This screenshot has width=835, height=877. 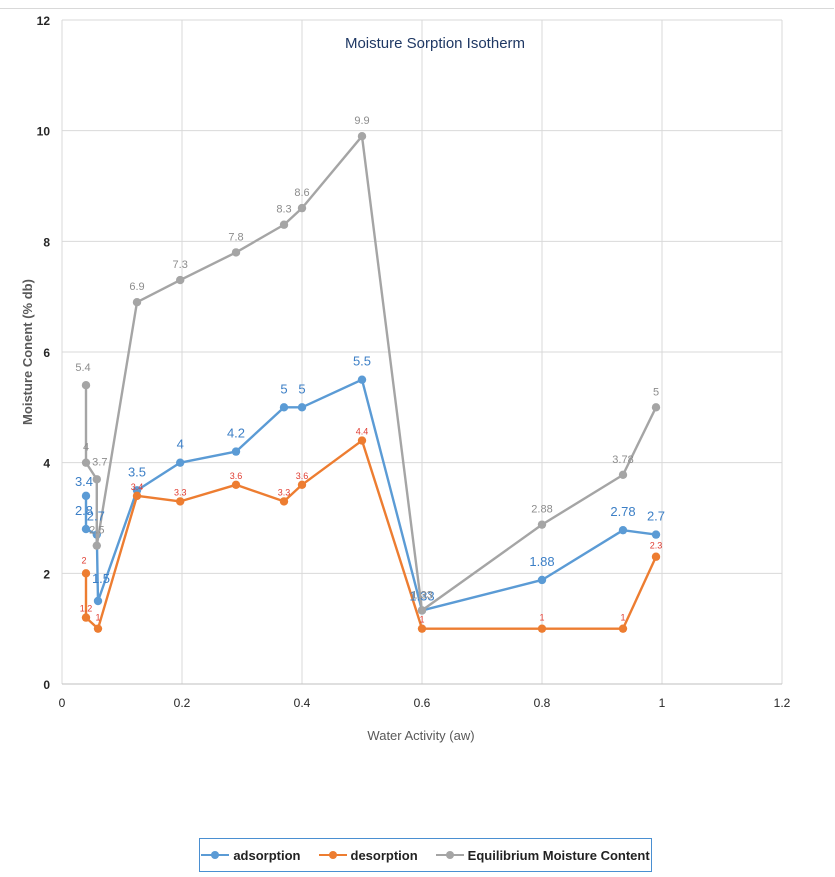 I want to click on y-tick-label: 12, so click(x=44, y=21).